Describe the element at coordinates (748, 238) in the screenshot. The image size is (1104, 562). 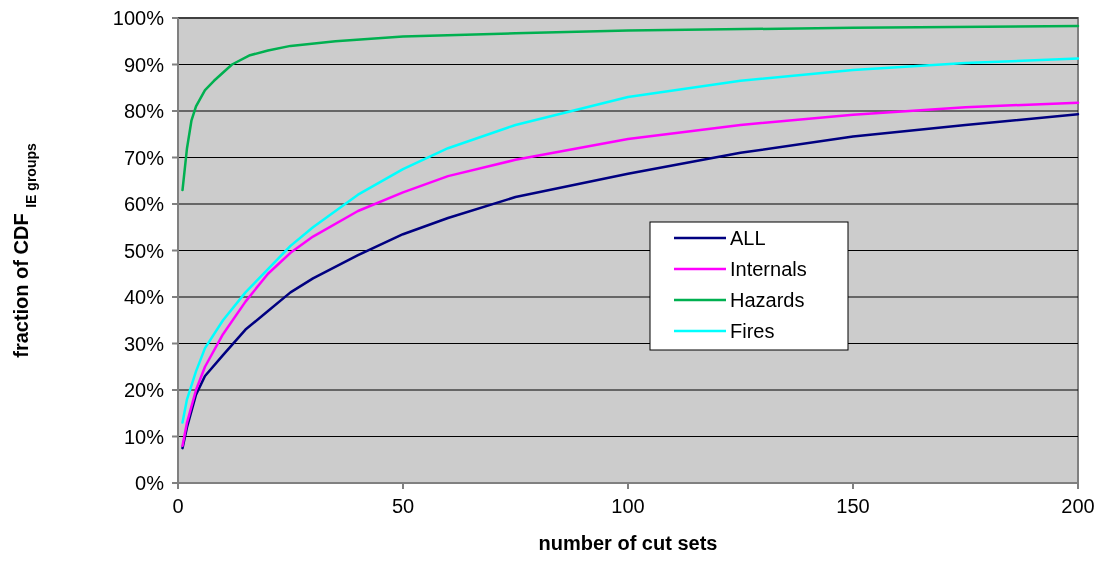
I see `legend-label: ALL` at that location.